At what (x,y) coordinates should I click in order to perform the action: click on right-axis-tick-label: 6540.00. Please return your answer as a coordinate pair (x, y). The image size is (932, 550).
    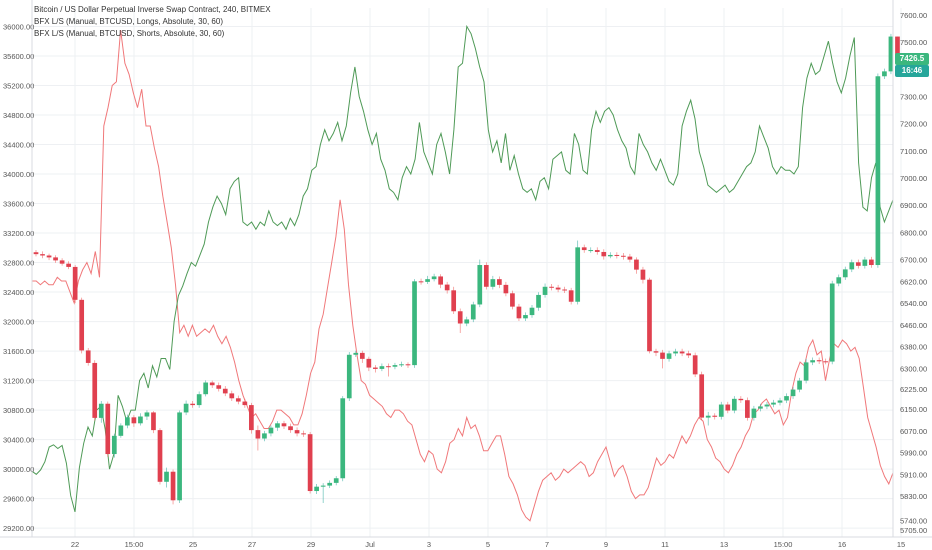
    Looking at the image, I should click on (913, 303).